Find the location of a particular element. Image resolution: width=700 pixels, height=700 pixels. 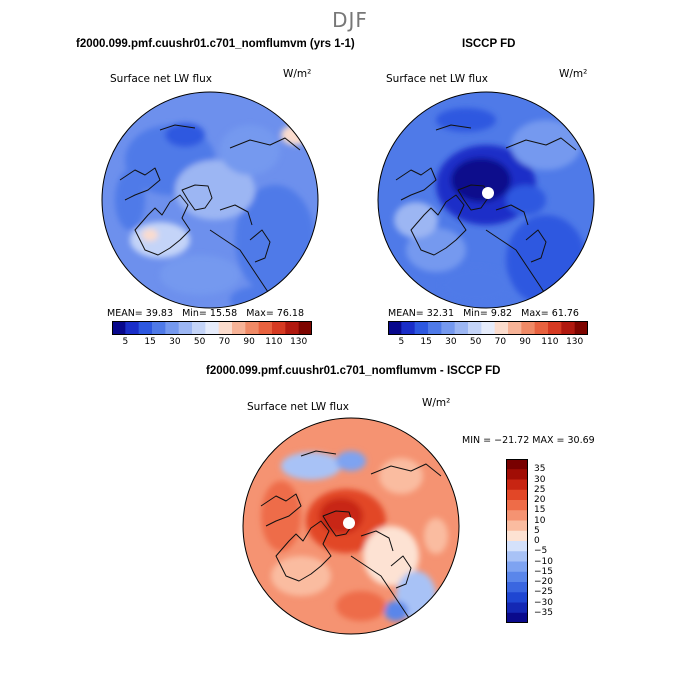

colorbar-tick-label: 35 is located at coordinates (540, 469).